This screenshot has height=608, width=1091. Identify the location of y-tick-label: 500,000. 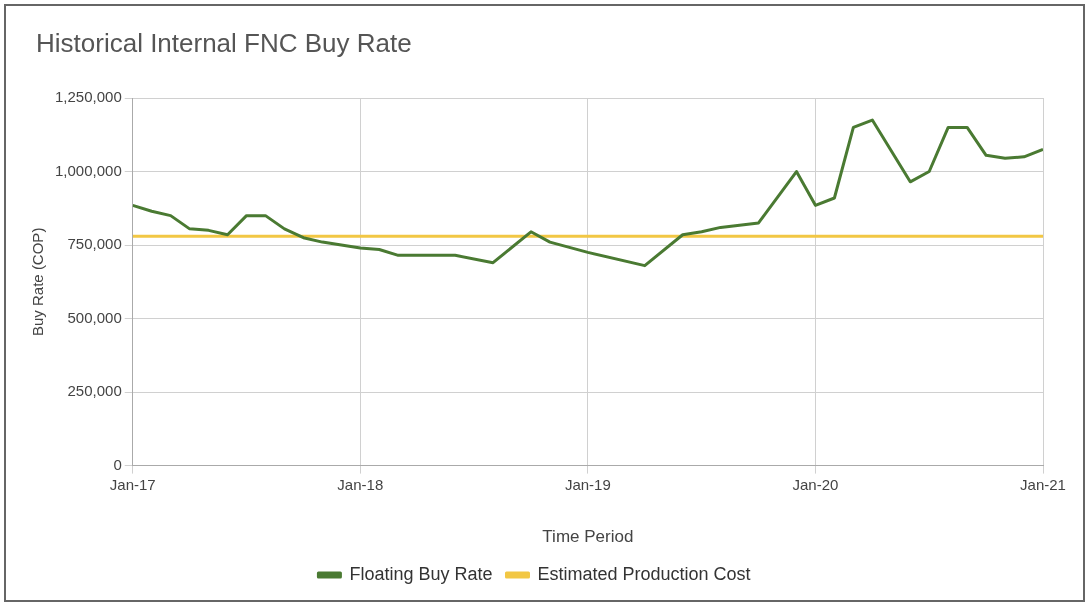
(94, 317).